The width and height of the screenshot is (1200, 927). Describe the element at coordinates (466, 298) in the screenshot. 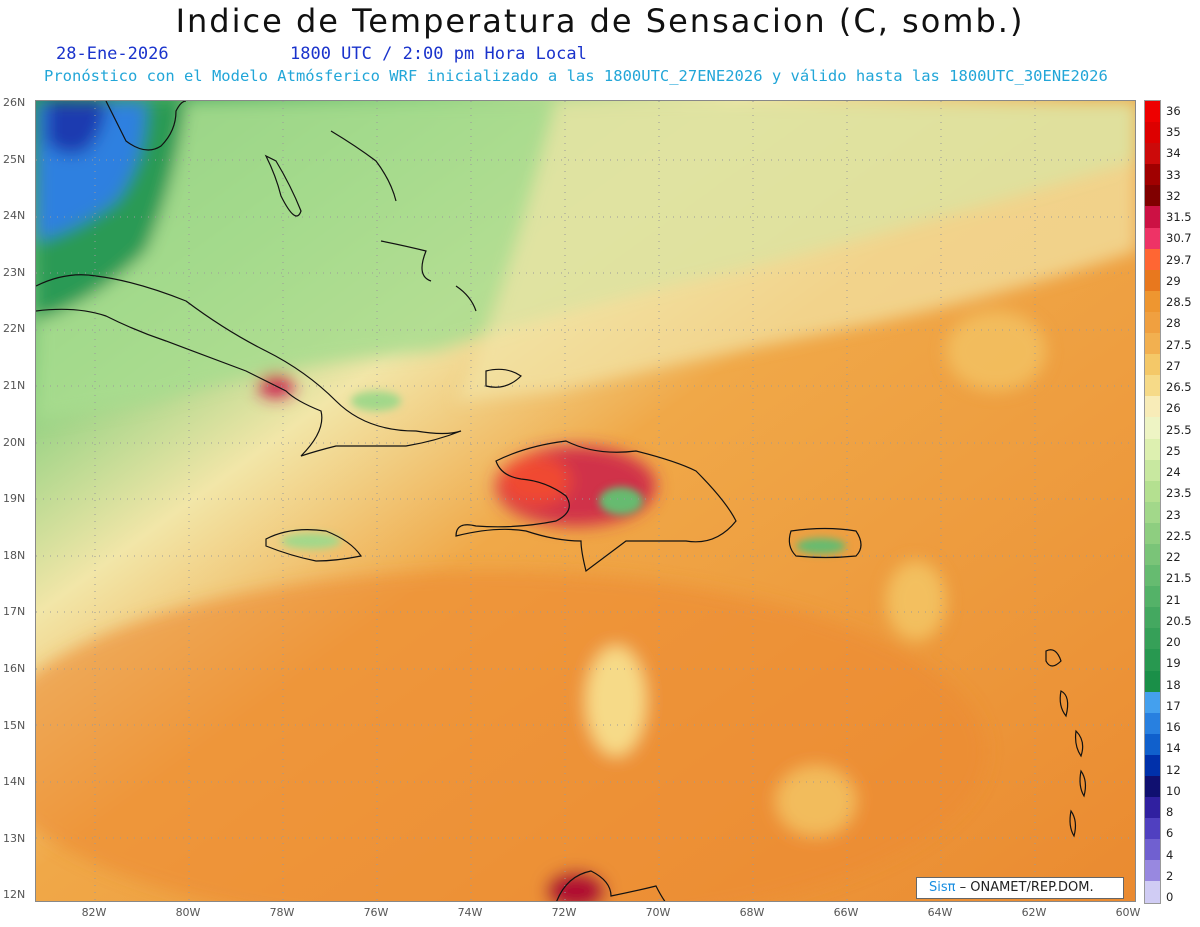

I see `bahamas-acklins` at that location.